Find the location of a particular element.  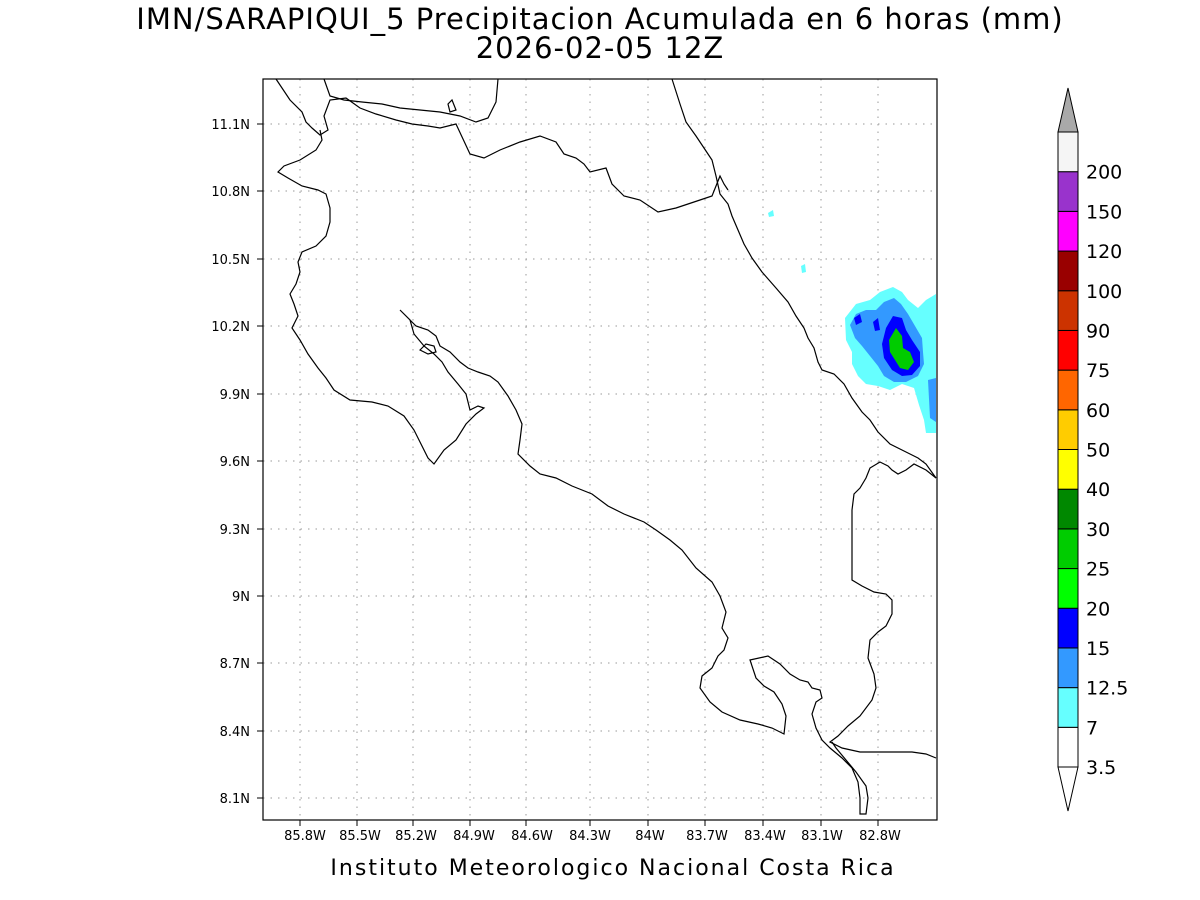

colorbar-label: 100 is located at coordinates (1104, 292).